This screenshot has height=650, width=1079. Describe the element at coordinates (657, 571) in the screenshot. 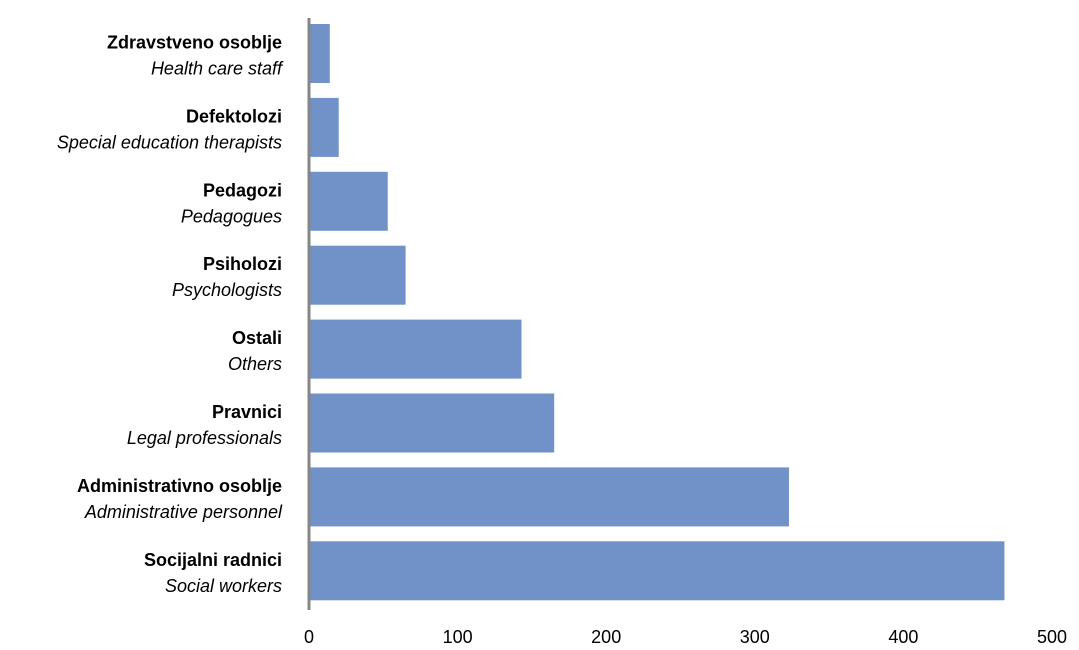

I see `bar-social-workers` at that location.